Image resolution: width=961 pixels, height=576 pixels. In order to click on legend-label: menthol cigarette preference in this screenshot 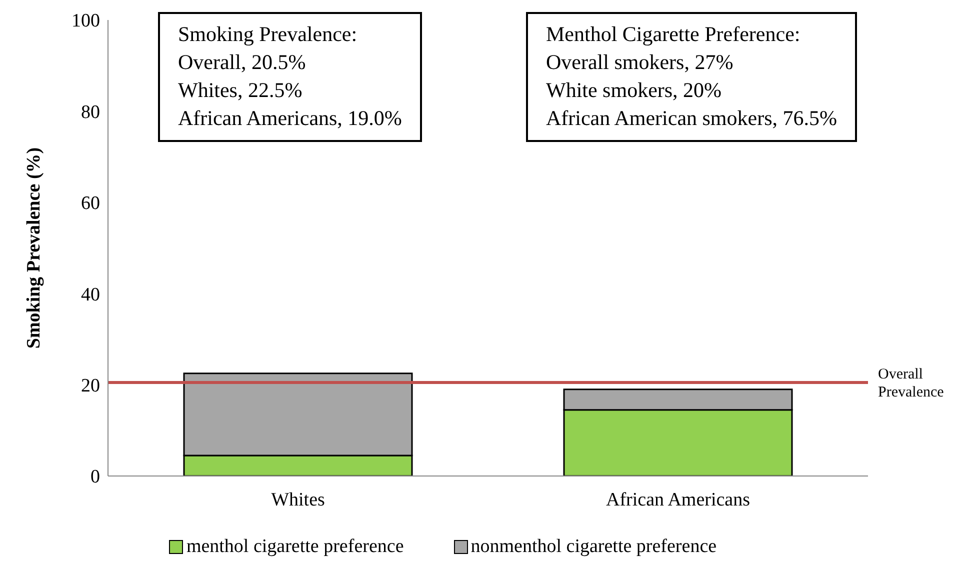, I will do `click(294, 547)`.